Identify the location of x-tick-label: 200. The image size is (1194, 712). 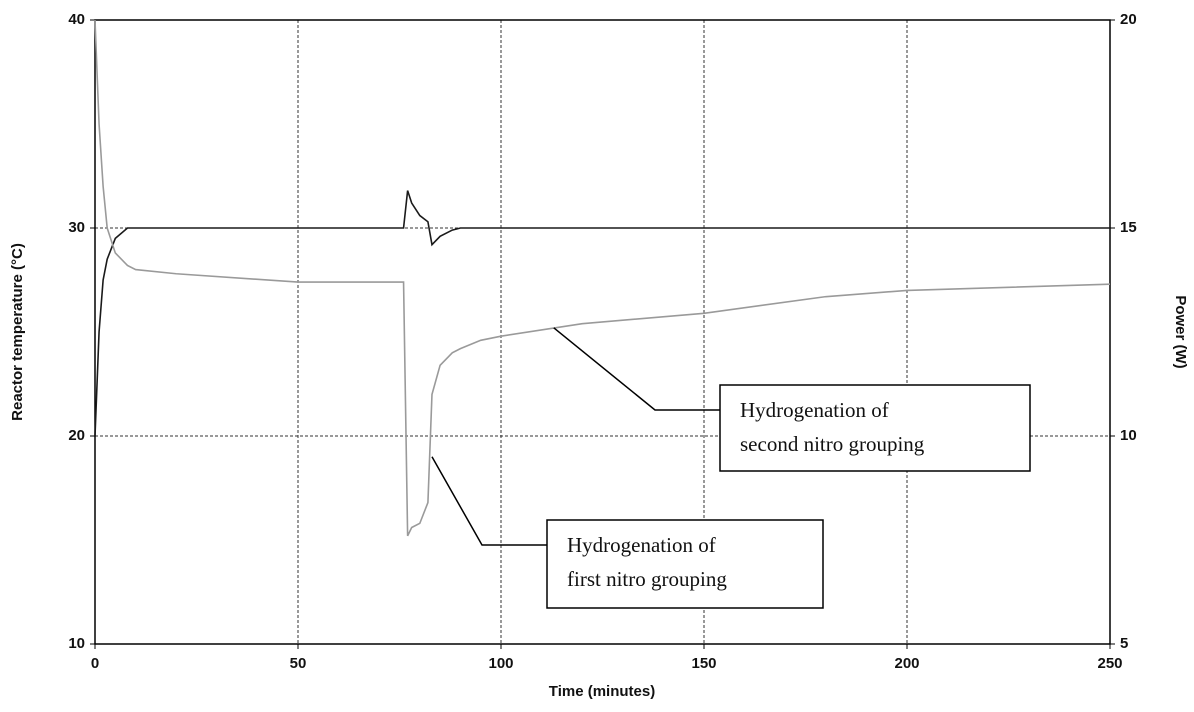
(906, 663).